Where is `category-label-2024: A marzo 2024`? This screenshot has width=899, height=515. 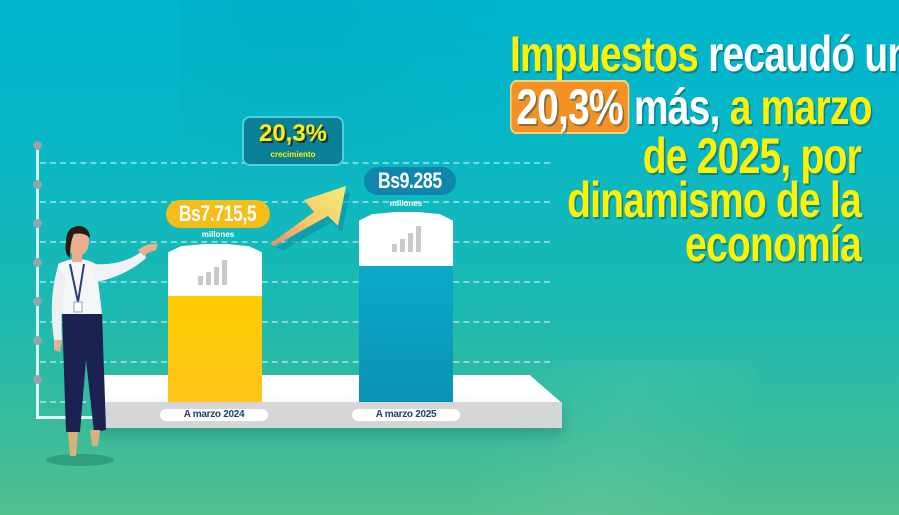 category-label-2024: A marzo 2024 is located at coordinates (214, 415).